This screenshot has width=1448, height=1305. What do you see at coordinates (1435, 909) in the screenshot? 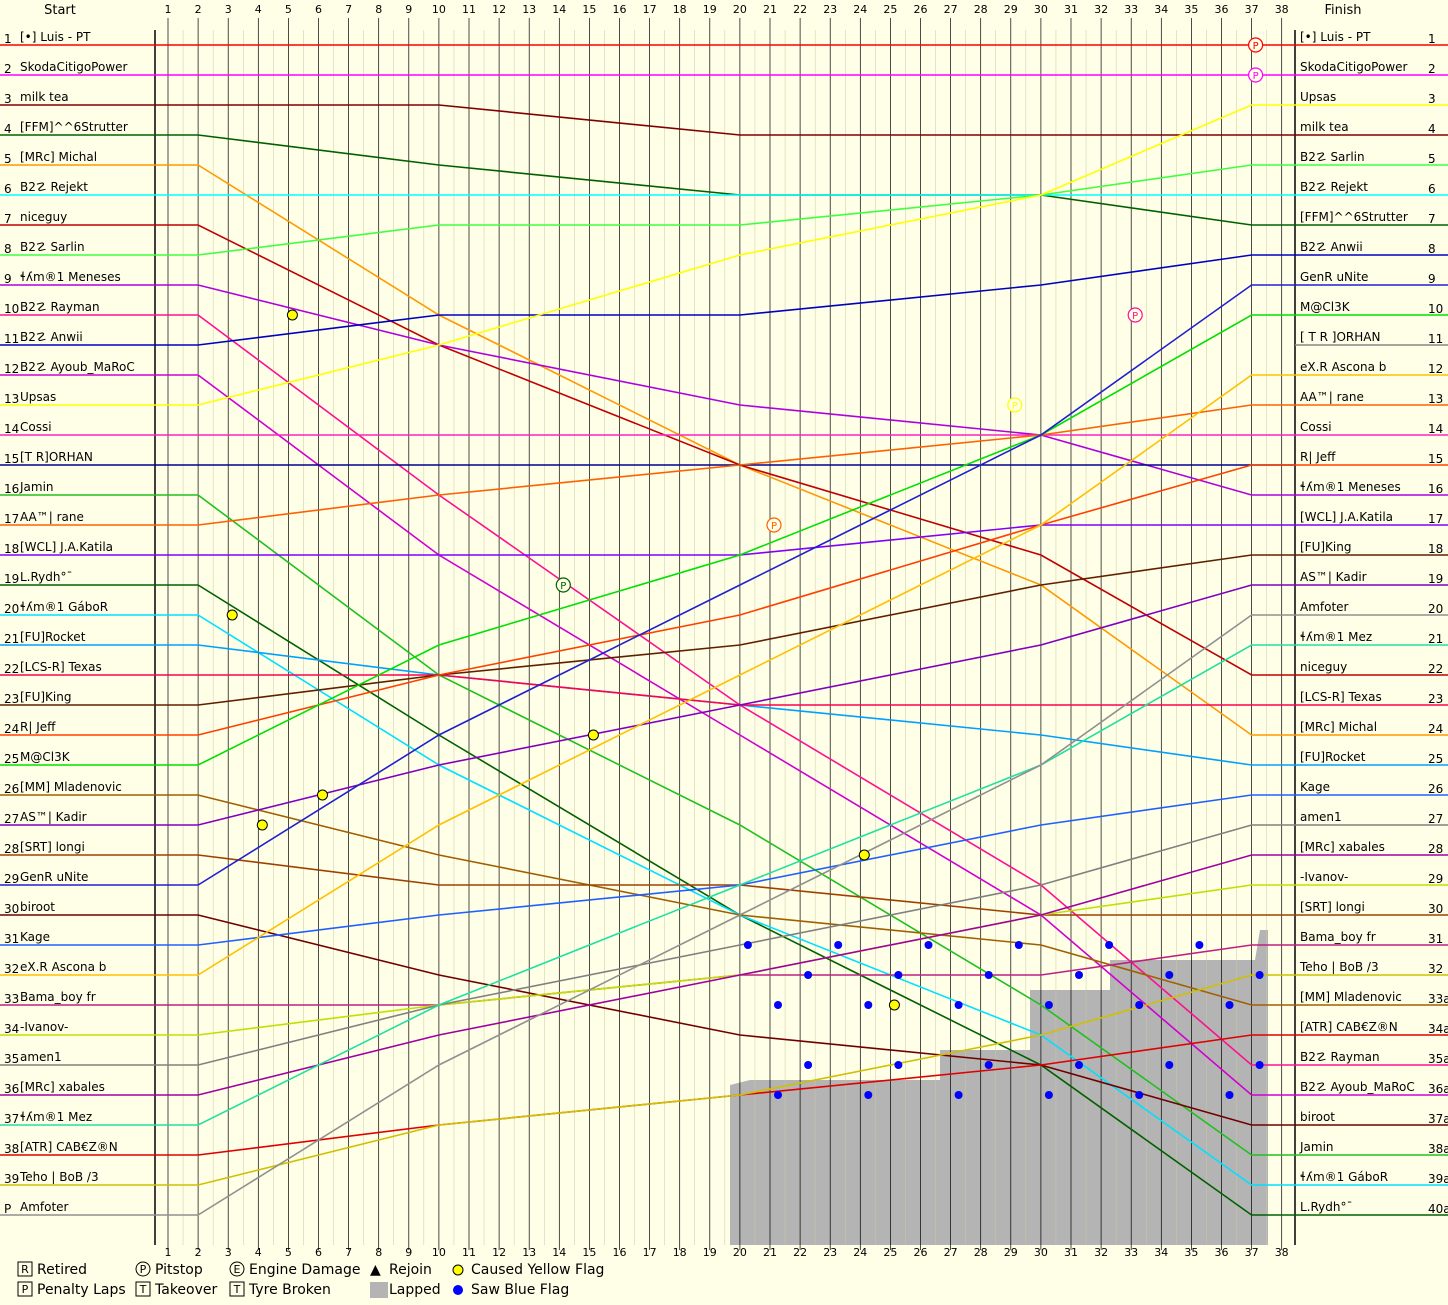
I see `finish-position-number: 30` at bounding box center [1435, 909].